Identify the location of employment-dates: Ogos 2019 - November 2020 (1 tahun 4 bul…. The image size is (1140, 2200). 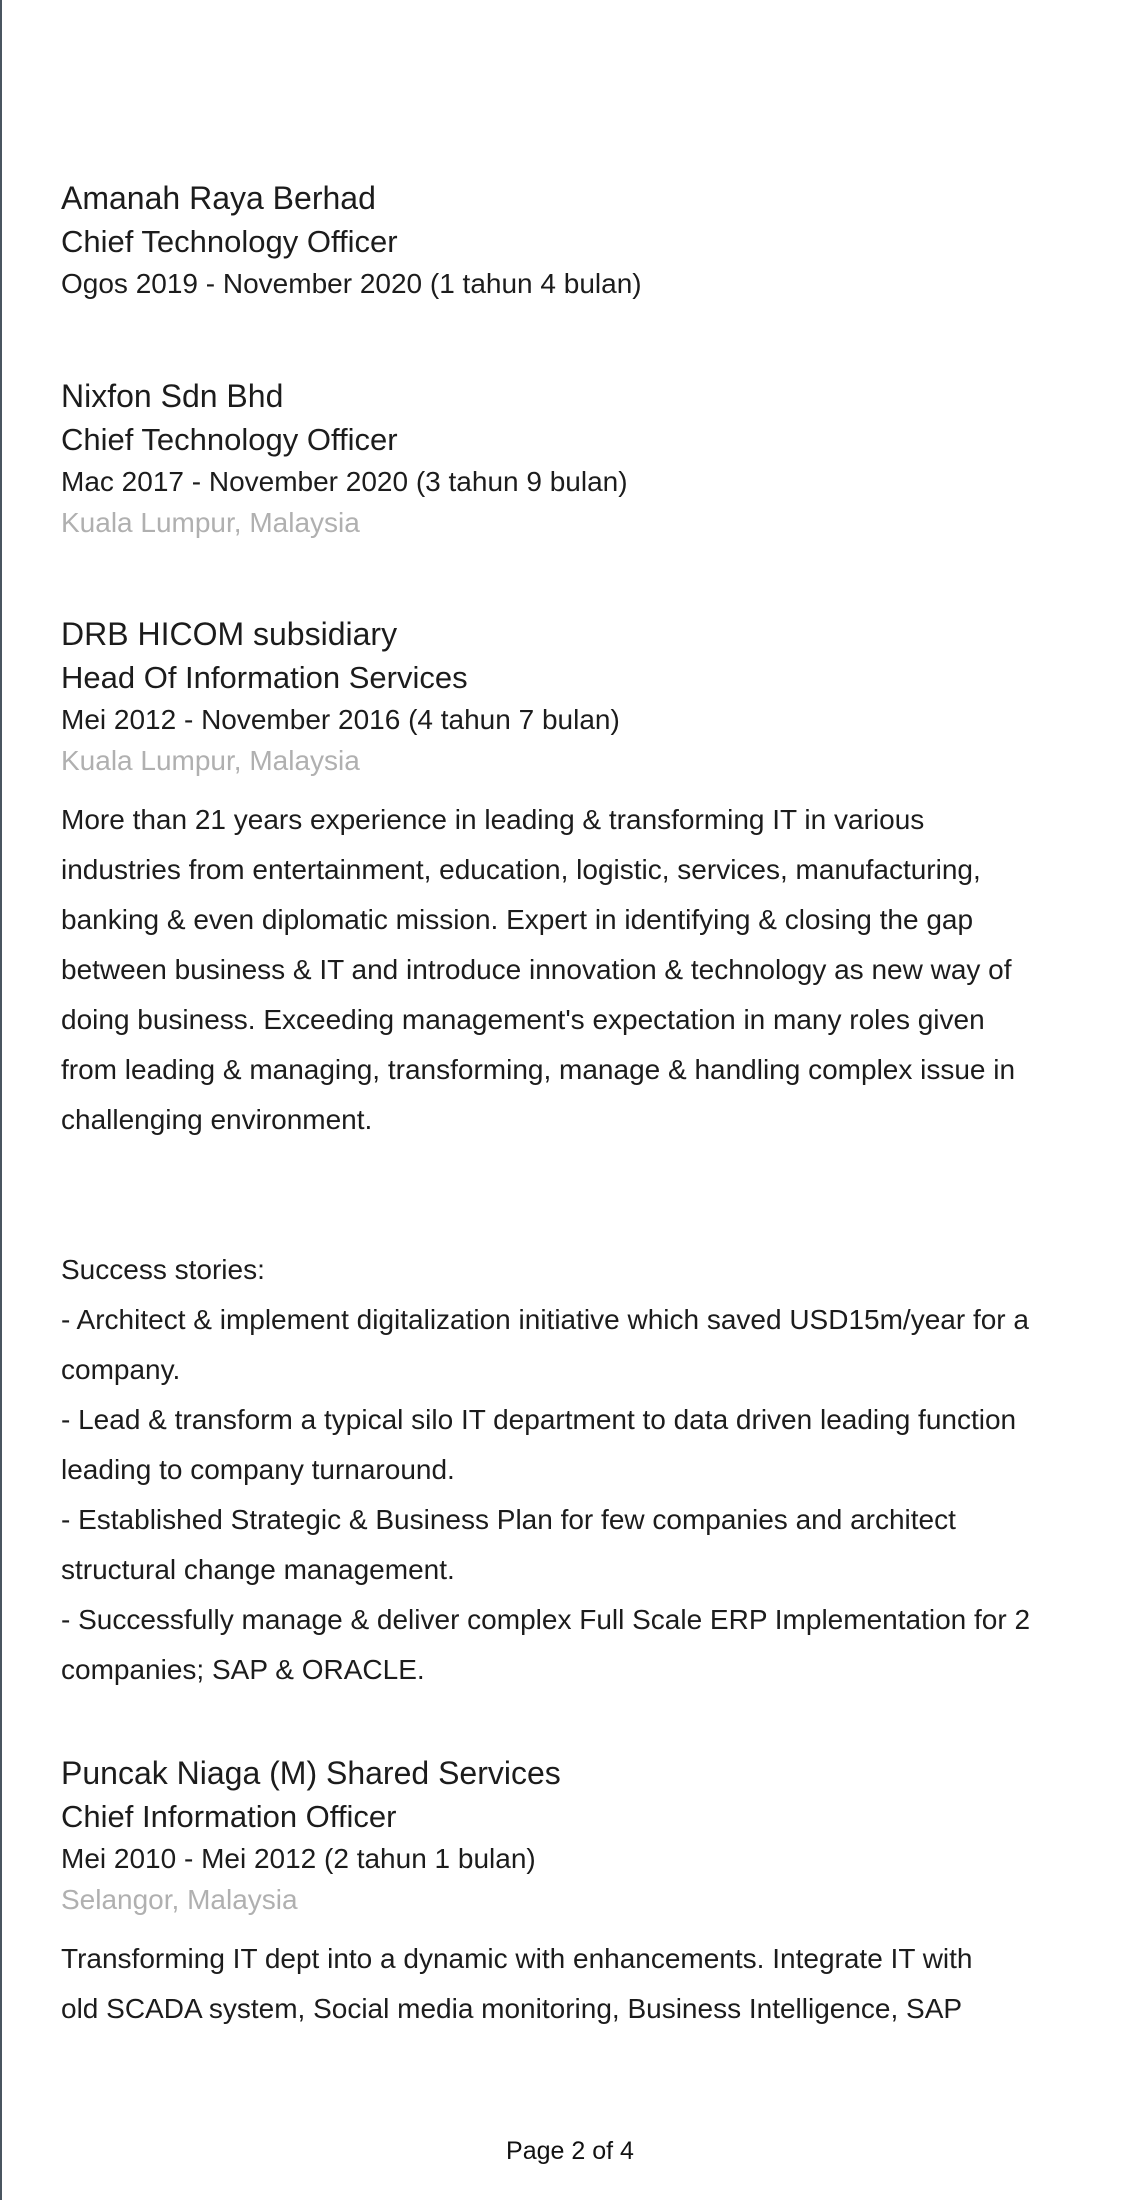
(351, 283).